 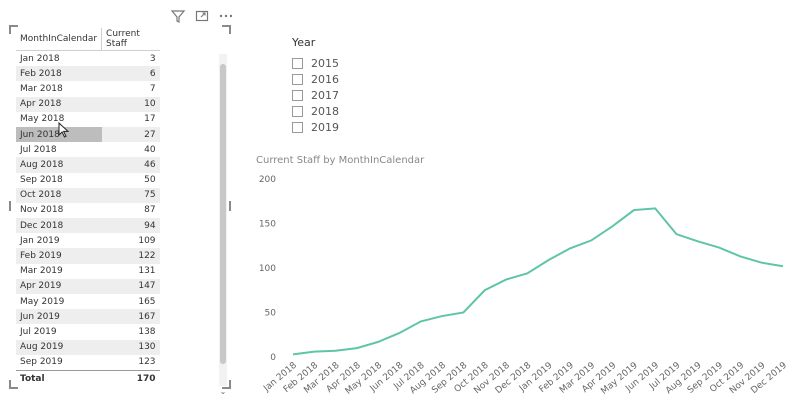 I want to click on cell-month: Apr 2018, so click(x=59, y=104).